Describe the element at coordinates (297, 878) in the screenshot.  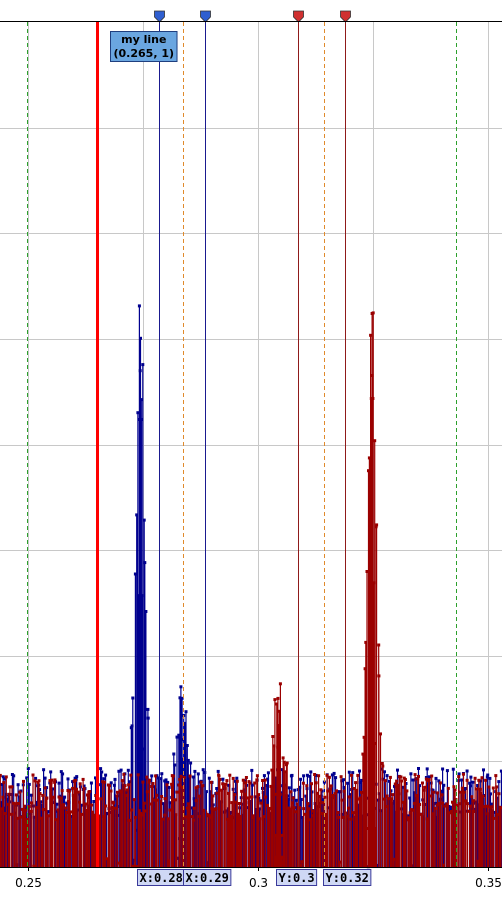
I see `cursor-label-2: Y:0.3` at that location.